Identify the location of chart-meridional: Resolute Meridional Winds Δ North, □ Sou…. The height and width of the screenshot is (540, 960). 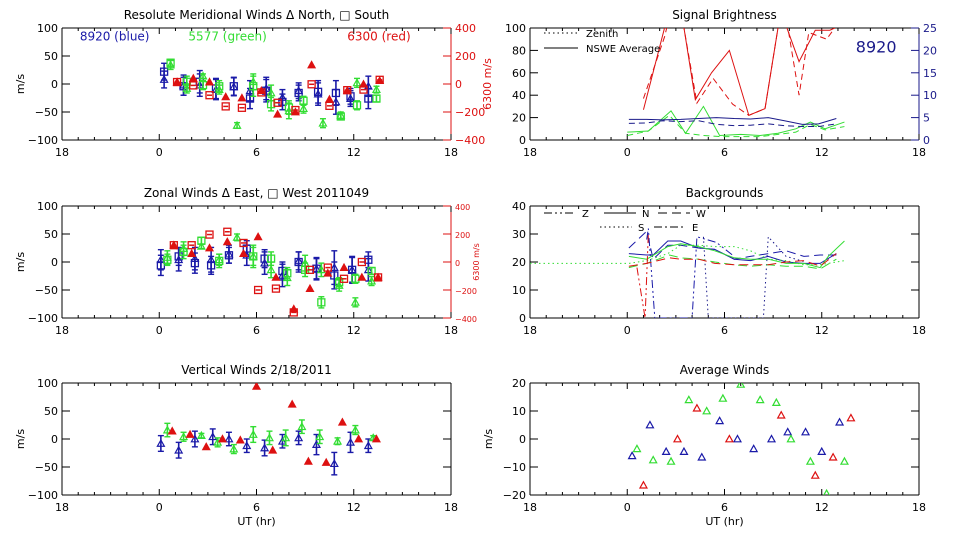
(254, 83).